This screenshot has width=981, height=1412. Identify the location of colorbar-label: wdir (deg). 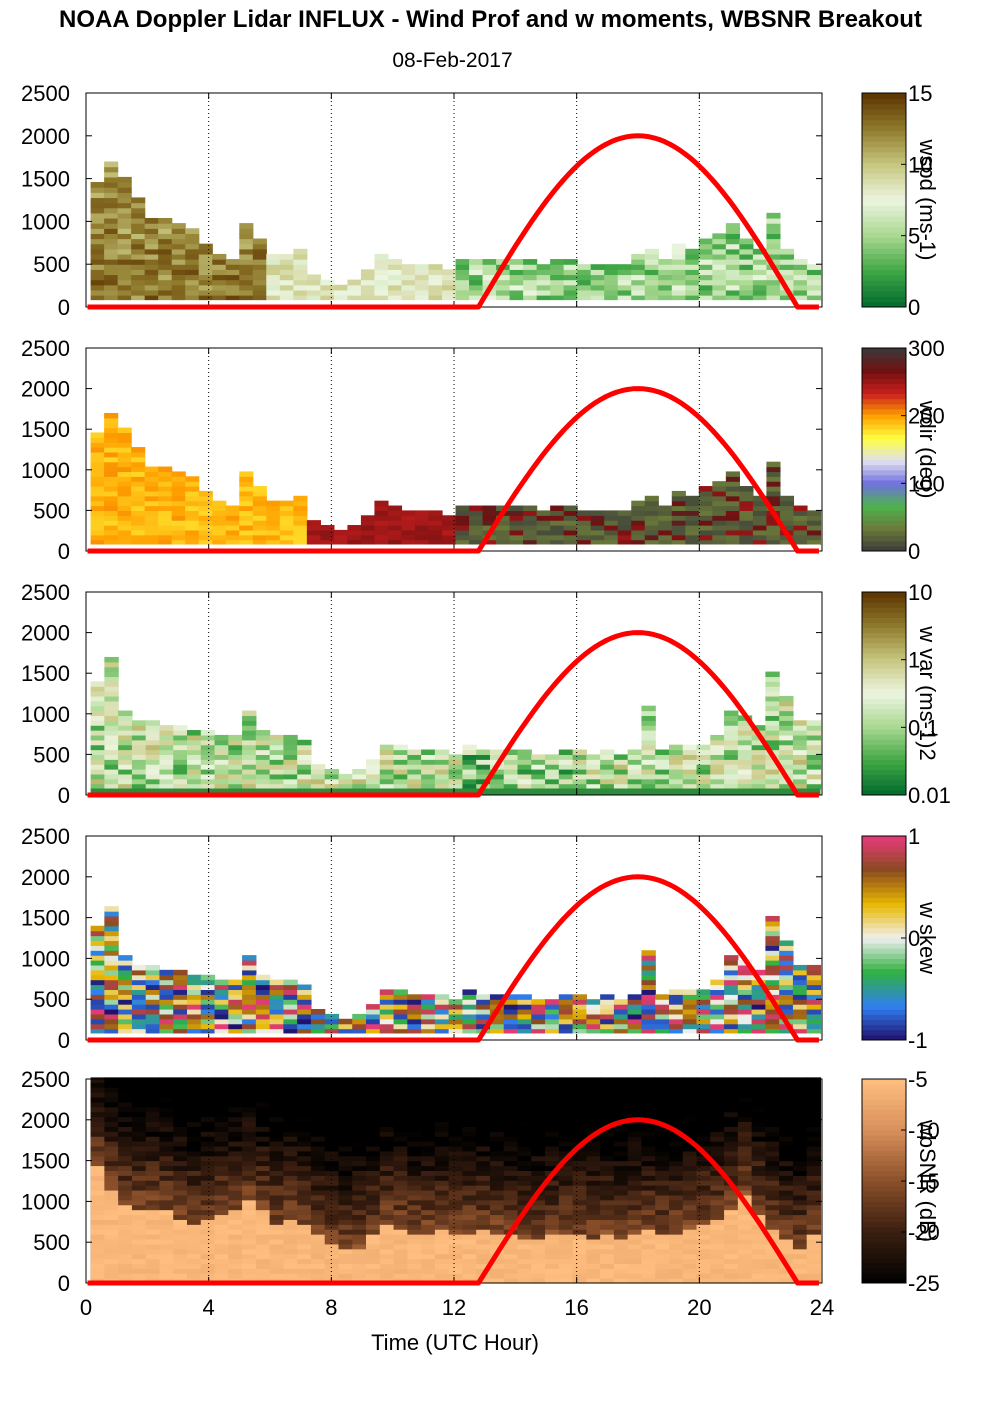
(927, 449).